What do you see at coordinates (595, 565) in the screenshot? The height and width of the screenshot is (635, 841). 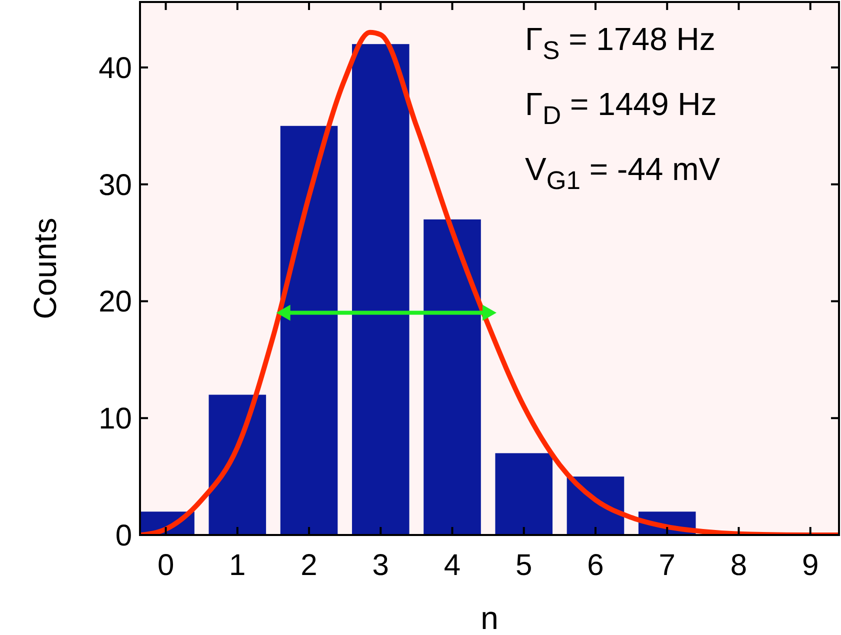 I see `x-tick-label: 6` at bounding box center [595, 565].